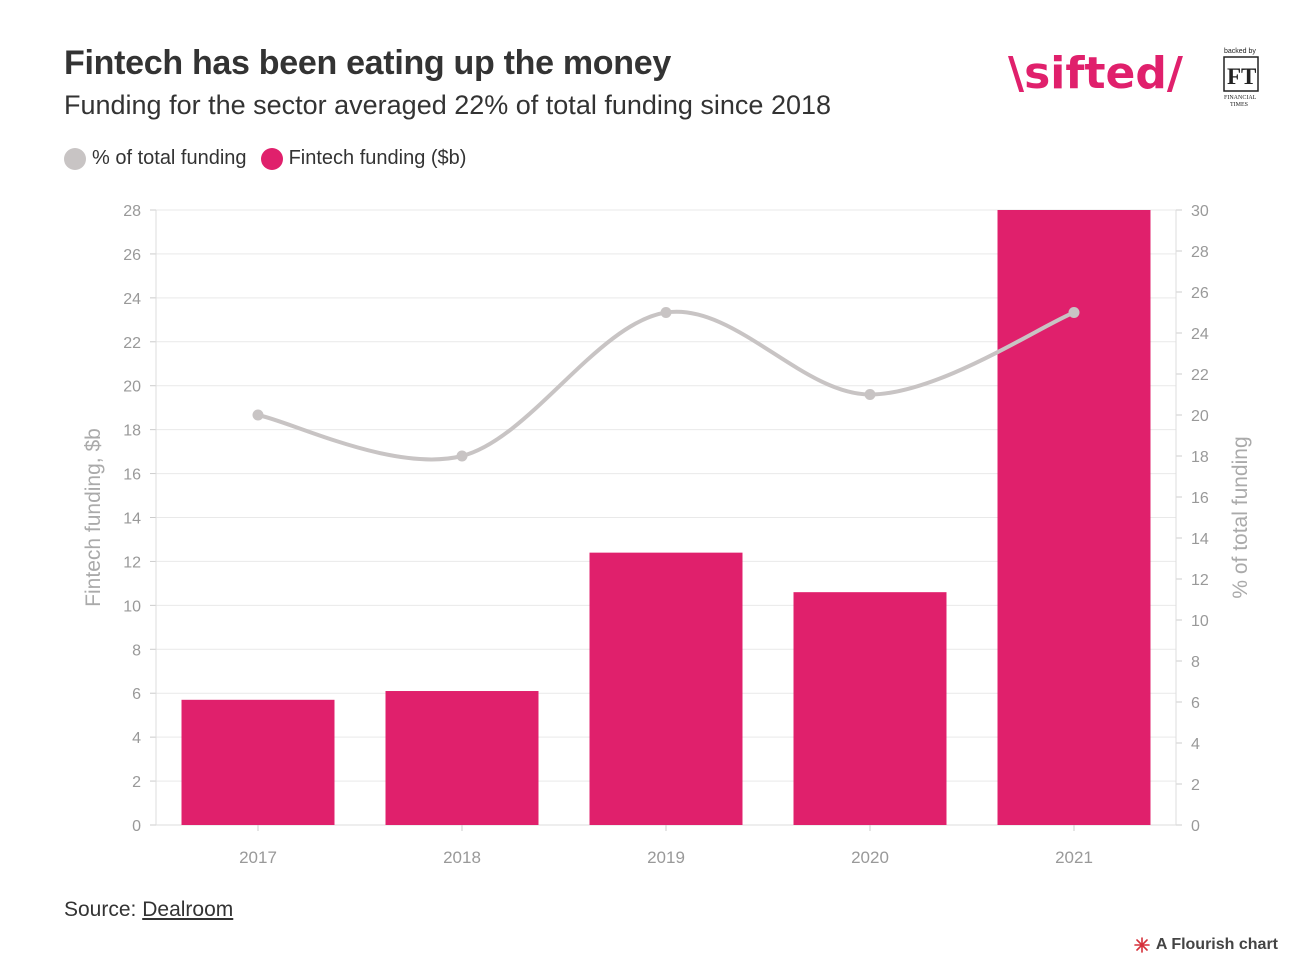  What do you see at coordinates (1195, 744) in the screenshot?
I see `right-tick-label-4: 4` at bounding box center [1195, 744].